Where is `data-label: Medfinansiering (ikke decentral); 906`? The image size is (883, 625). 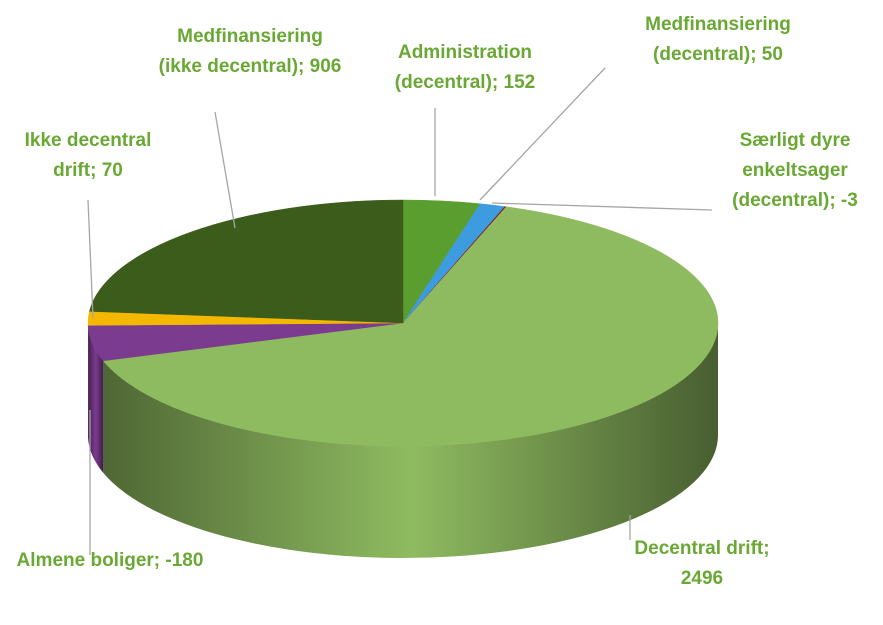 data-label: Medfinansiering (ikke decentral); 906 is located at coordinates (250, 52).